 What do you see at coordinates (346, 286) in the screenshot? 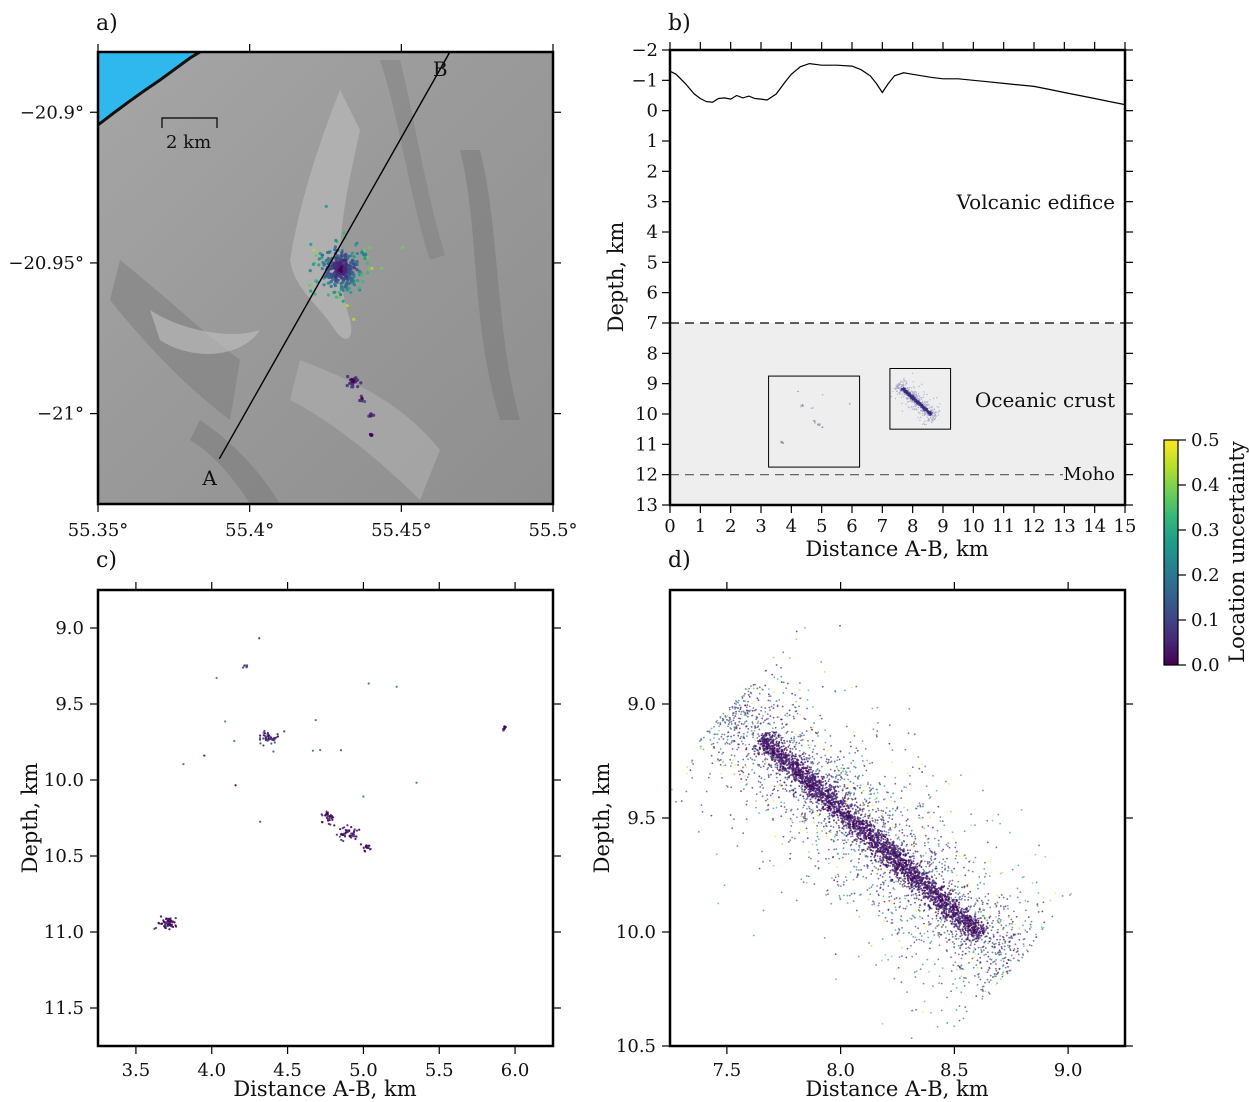
I see `epicenter-point` at bounding box center [346, 286].